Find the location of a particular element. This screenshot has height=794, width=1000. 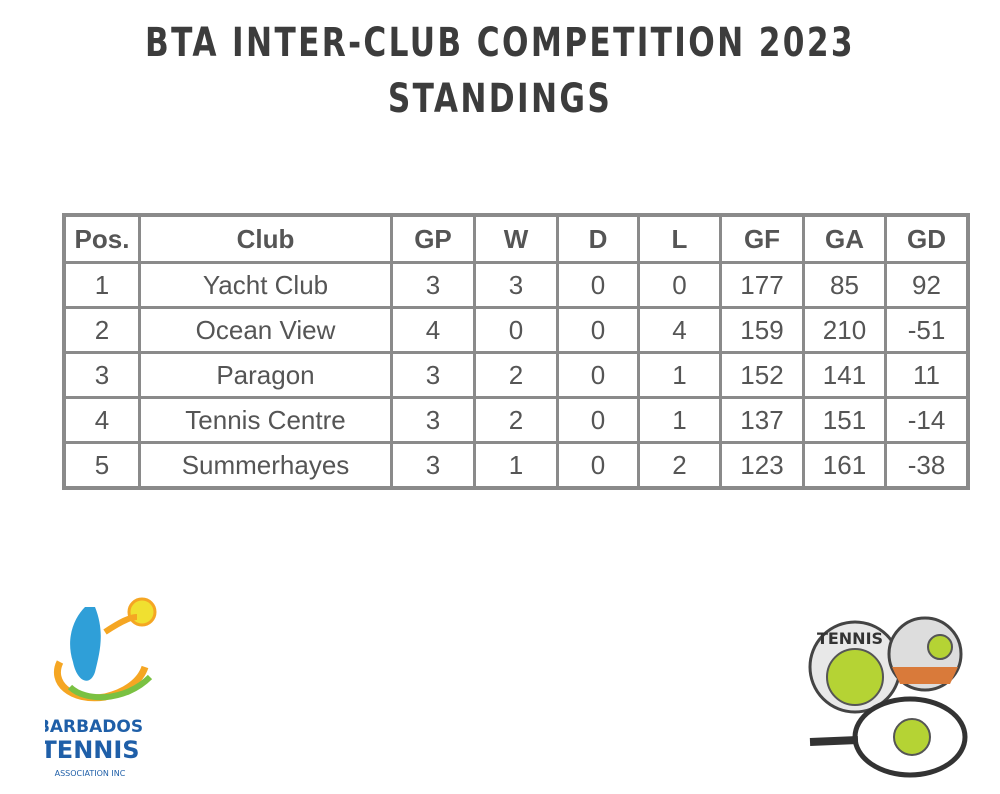

table-cell: 210 is located at coordinates (844, 330).